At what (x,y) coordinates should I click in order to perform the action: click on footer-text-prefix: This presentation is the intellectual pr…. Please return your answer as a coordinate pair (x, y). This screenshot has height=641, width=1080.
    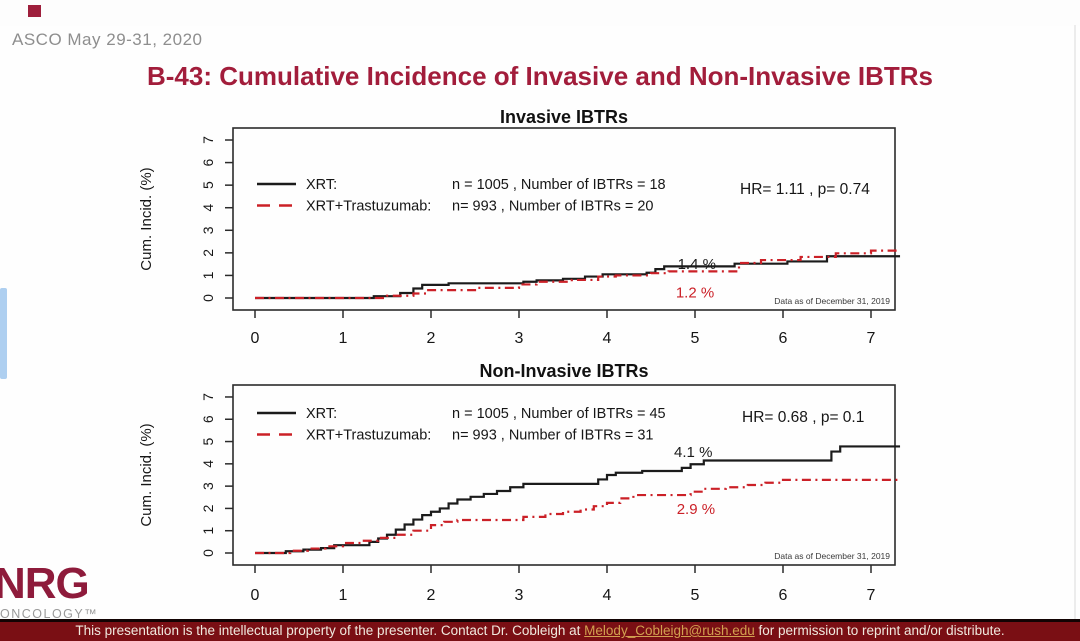
    Looking at the image, I should click on (330, 630).